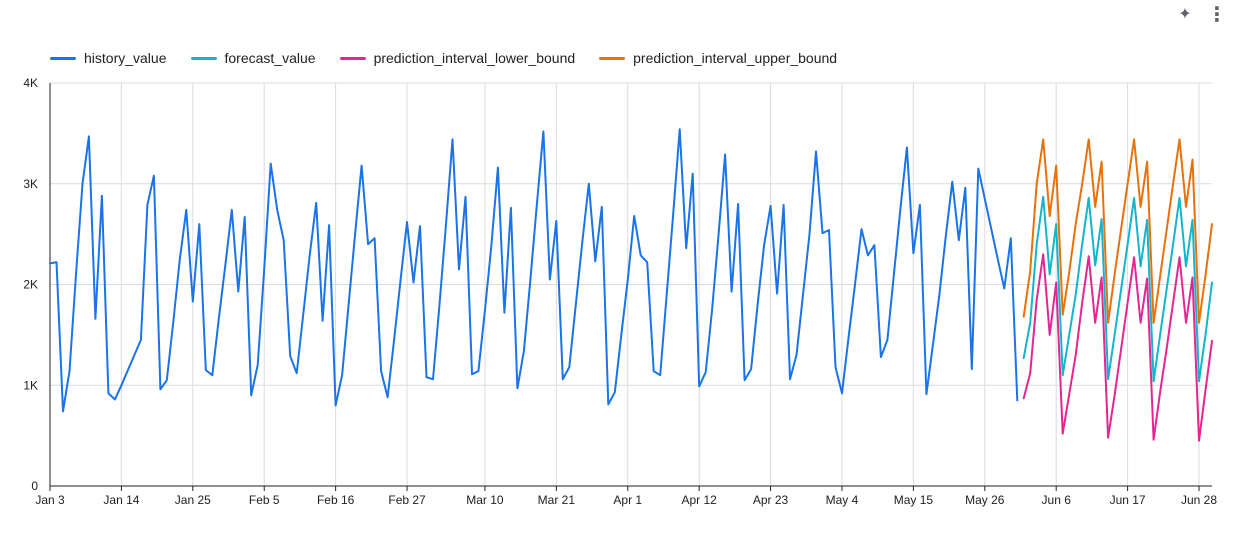  Describe the element at coordinates (1199, 500) in the screenshot. I see `x-tick-label: Jun 28` at that location.